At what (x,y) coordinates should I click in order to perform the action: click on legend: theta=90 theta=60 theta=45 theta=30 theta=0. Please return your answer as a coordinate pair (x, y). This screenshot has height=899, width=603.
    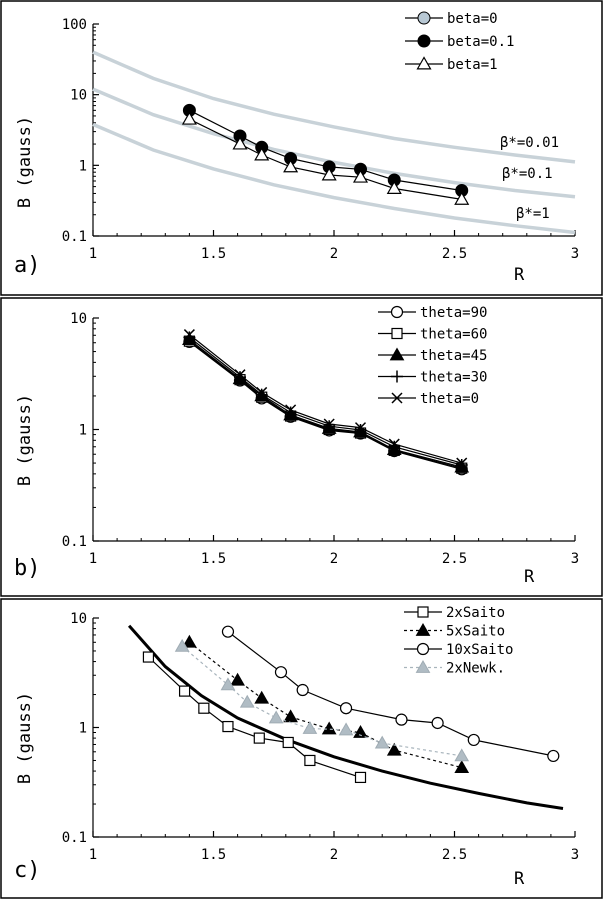
    Looking at the image, I should click on (432, 356).